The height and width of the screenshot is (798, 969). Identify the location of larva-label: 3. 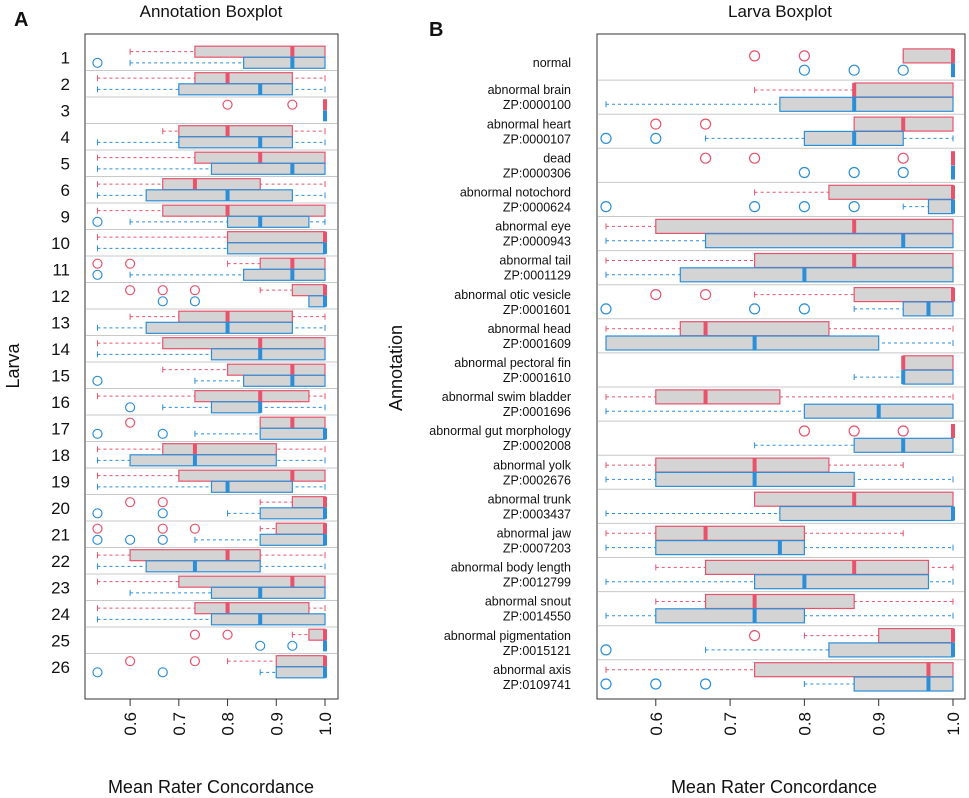
(65, 110).